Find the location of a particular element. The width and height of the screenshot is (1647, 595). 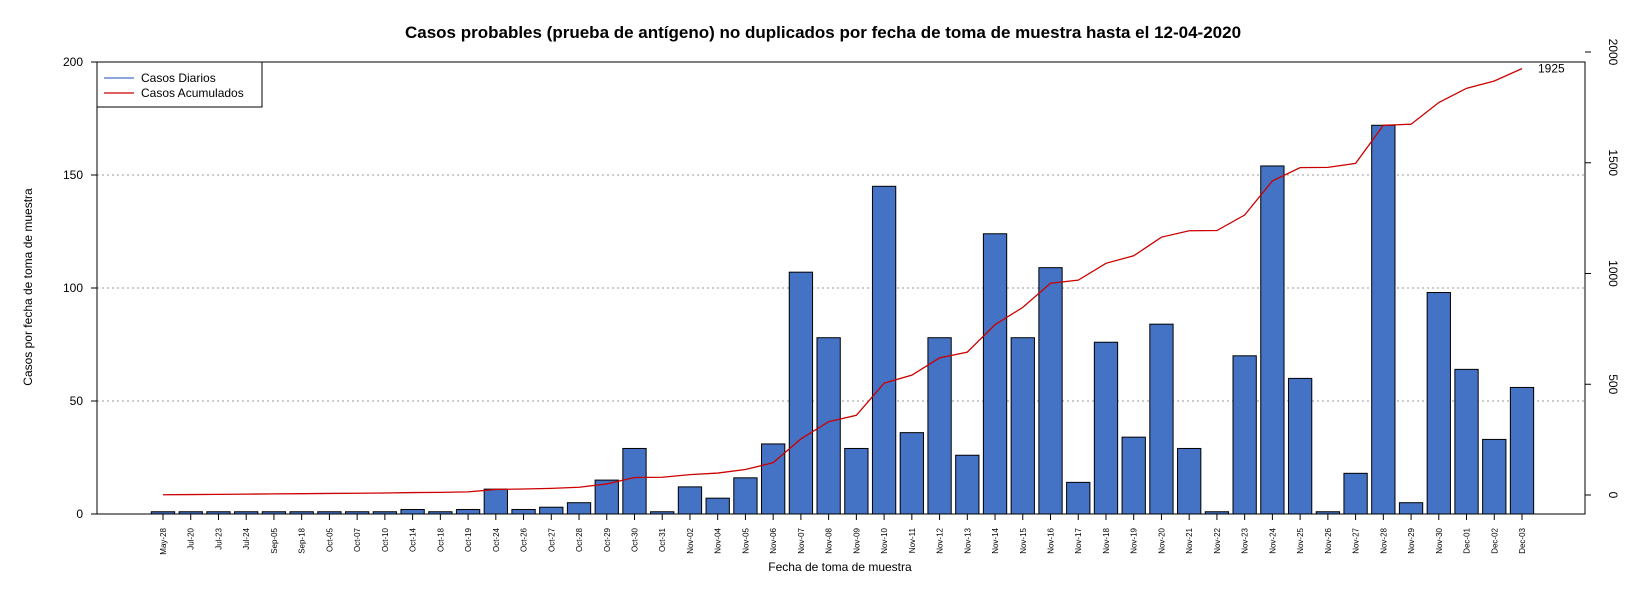

x-tick-label: Nov-09 is located at coordinates (856, 540).